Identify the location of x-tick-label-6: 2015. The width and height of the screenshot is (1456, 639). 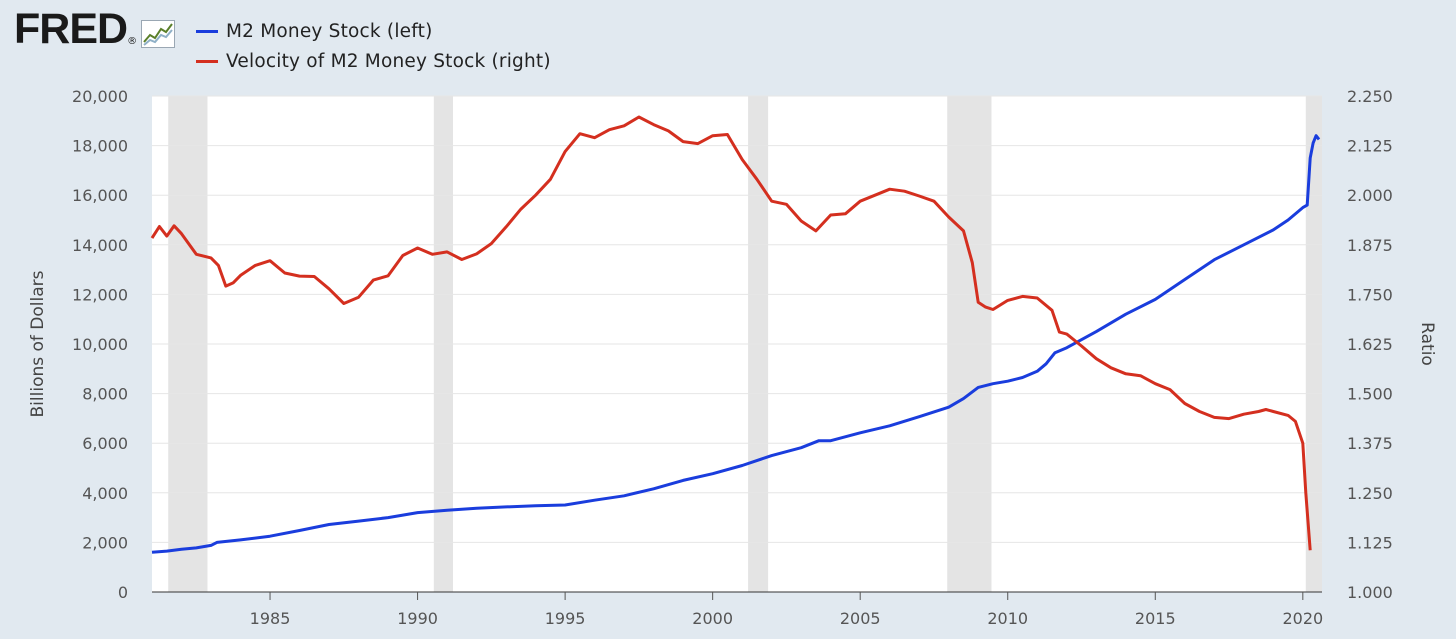
(1155, 618).